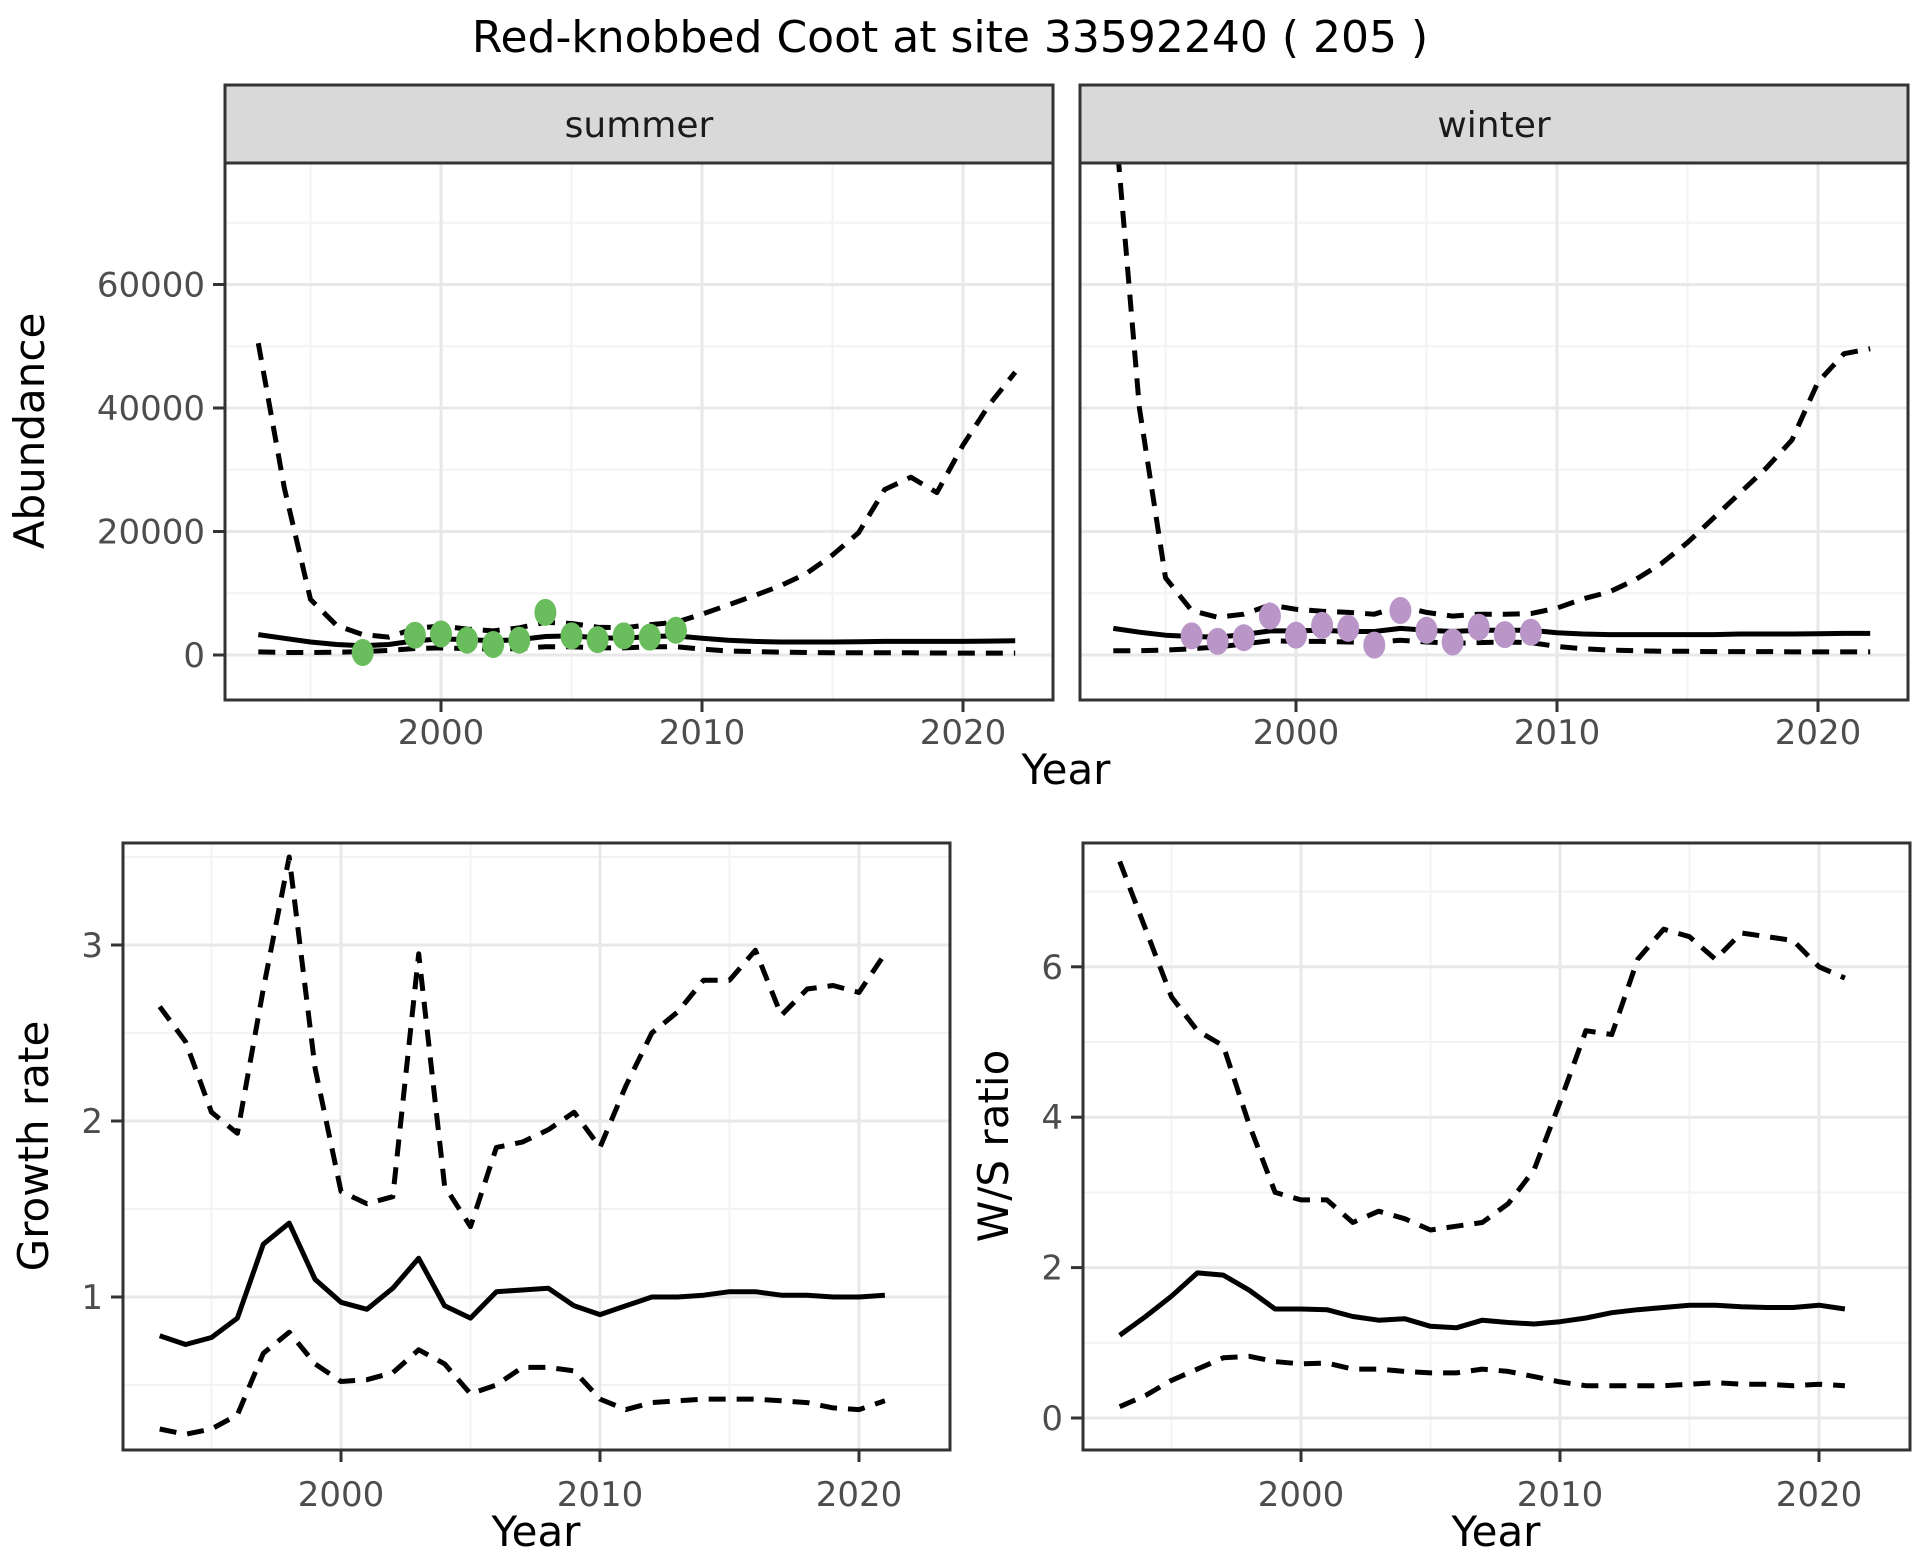 The image size is (1920, 1560). What do you see at coordinates (92, 946) in the screenshot?
I see `y-tick-label: 3` at bounding box center [92, 946].